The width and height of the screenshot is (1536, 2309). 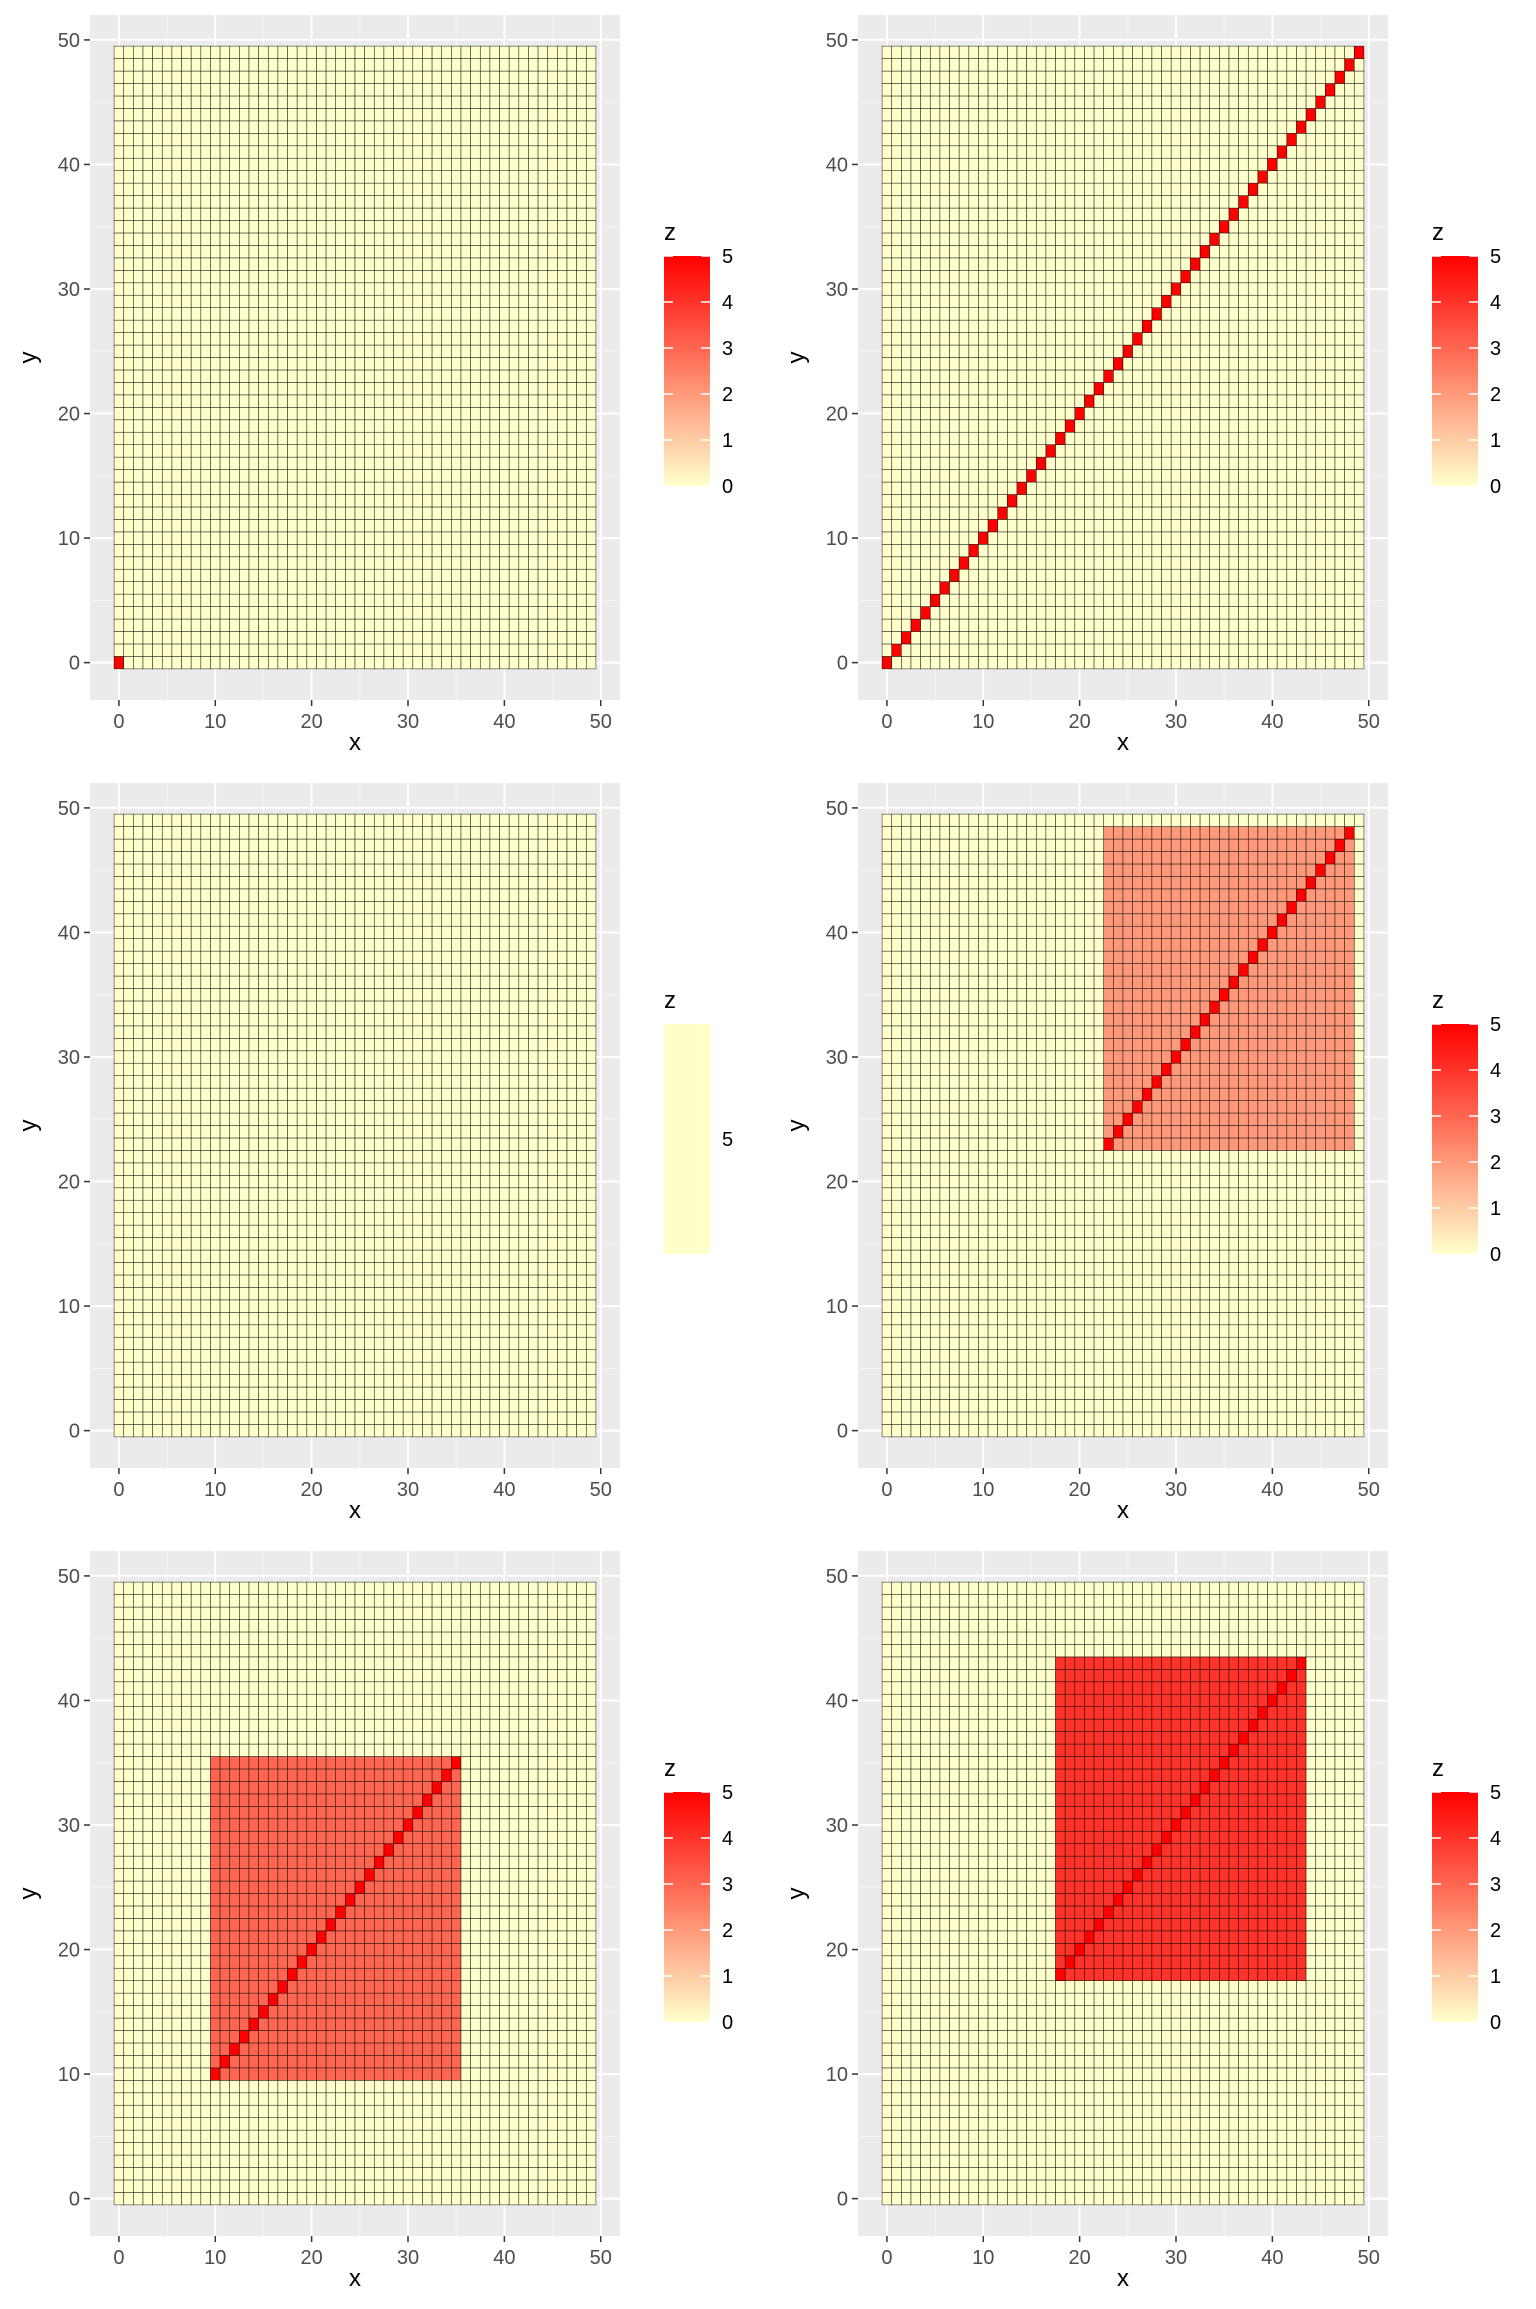 What do you see at coordinates (69, 41) in the screenshot?
I see `y-tick-label: 50` at bounding box center [69, 41].